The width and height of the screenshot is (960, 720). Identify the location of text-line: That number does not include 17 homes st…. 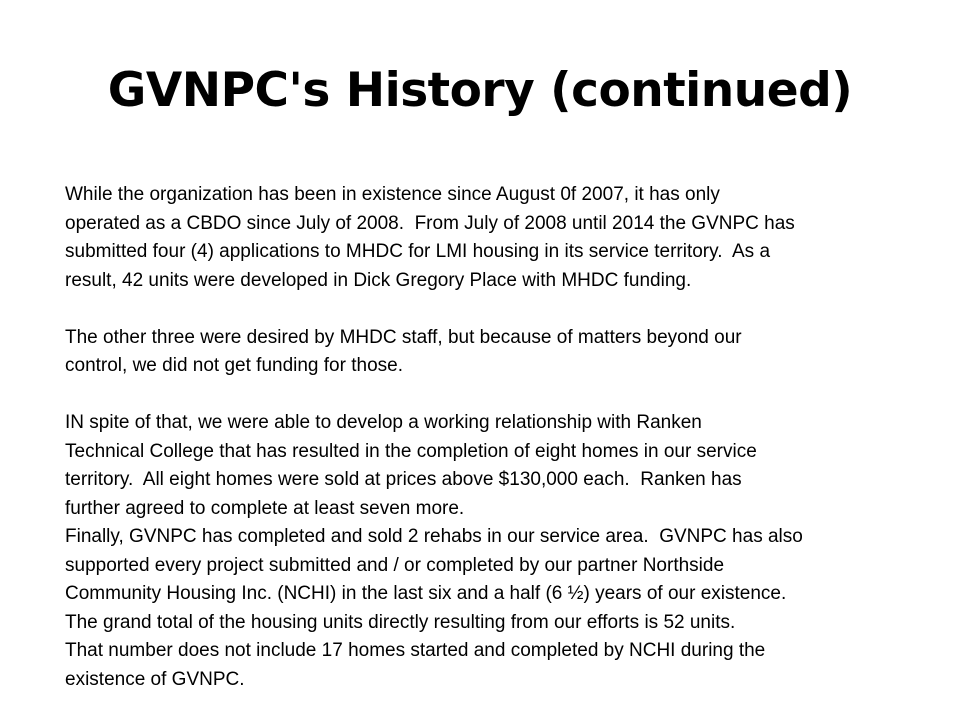
(415, 650).